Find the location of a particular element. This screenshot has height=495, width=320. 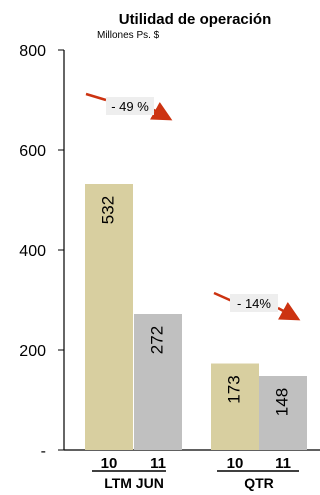

bar-value-label: 173 is located at coordinates (233, 389).